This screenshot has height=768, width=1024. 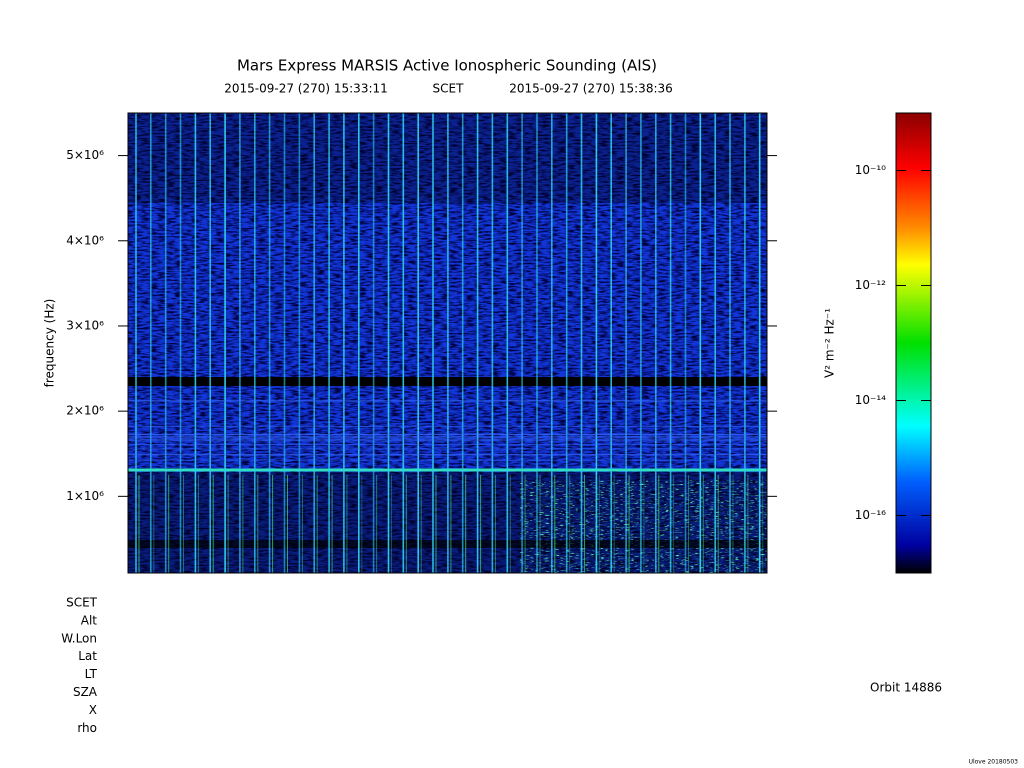 What do you see at coordinates (449, 89) in the screenshot?
I see `time-system: SCET` at bounding box center [449, 89].